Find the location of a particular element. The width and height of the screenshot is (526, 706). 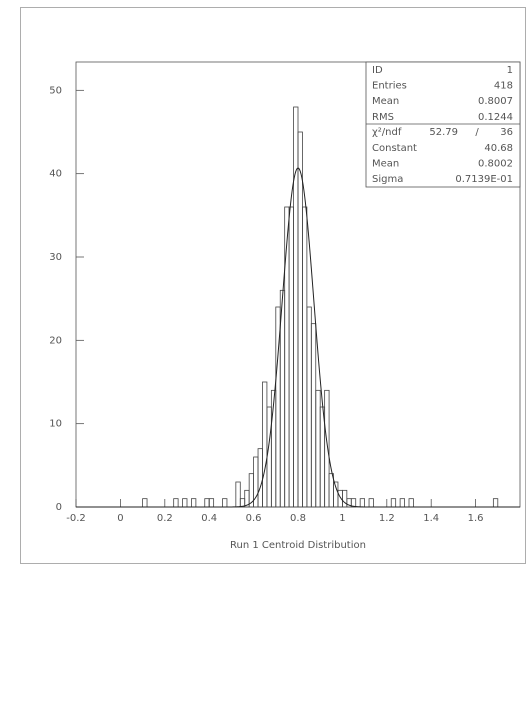

x-tick-label: 1.6 is located at coordinates (476, 518).